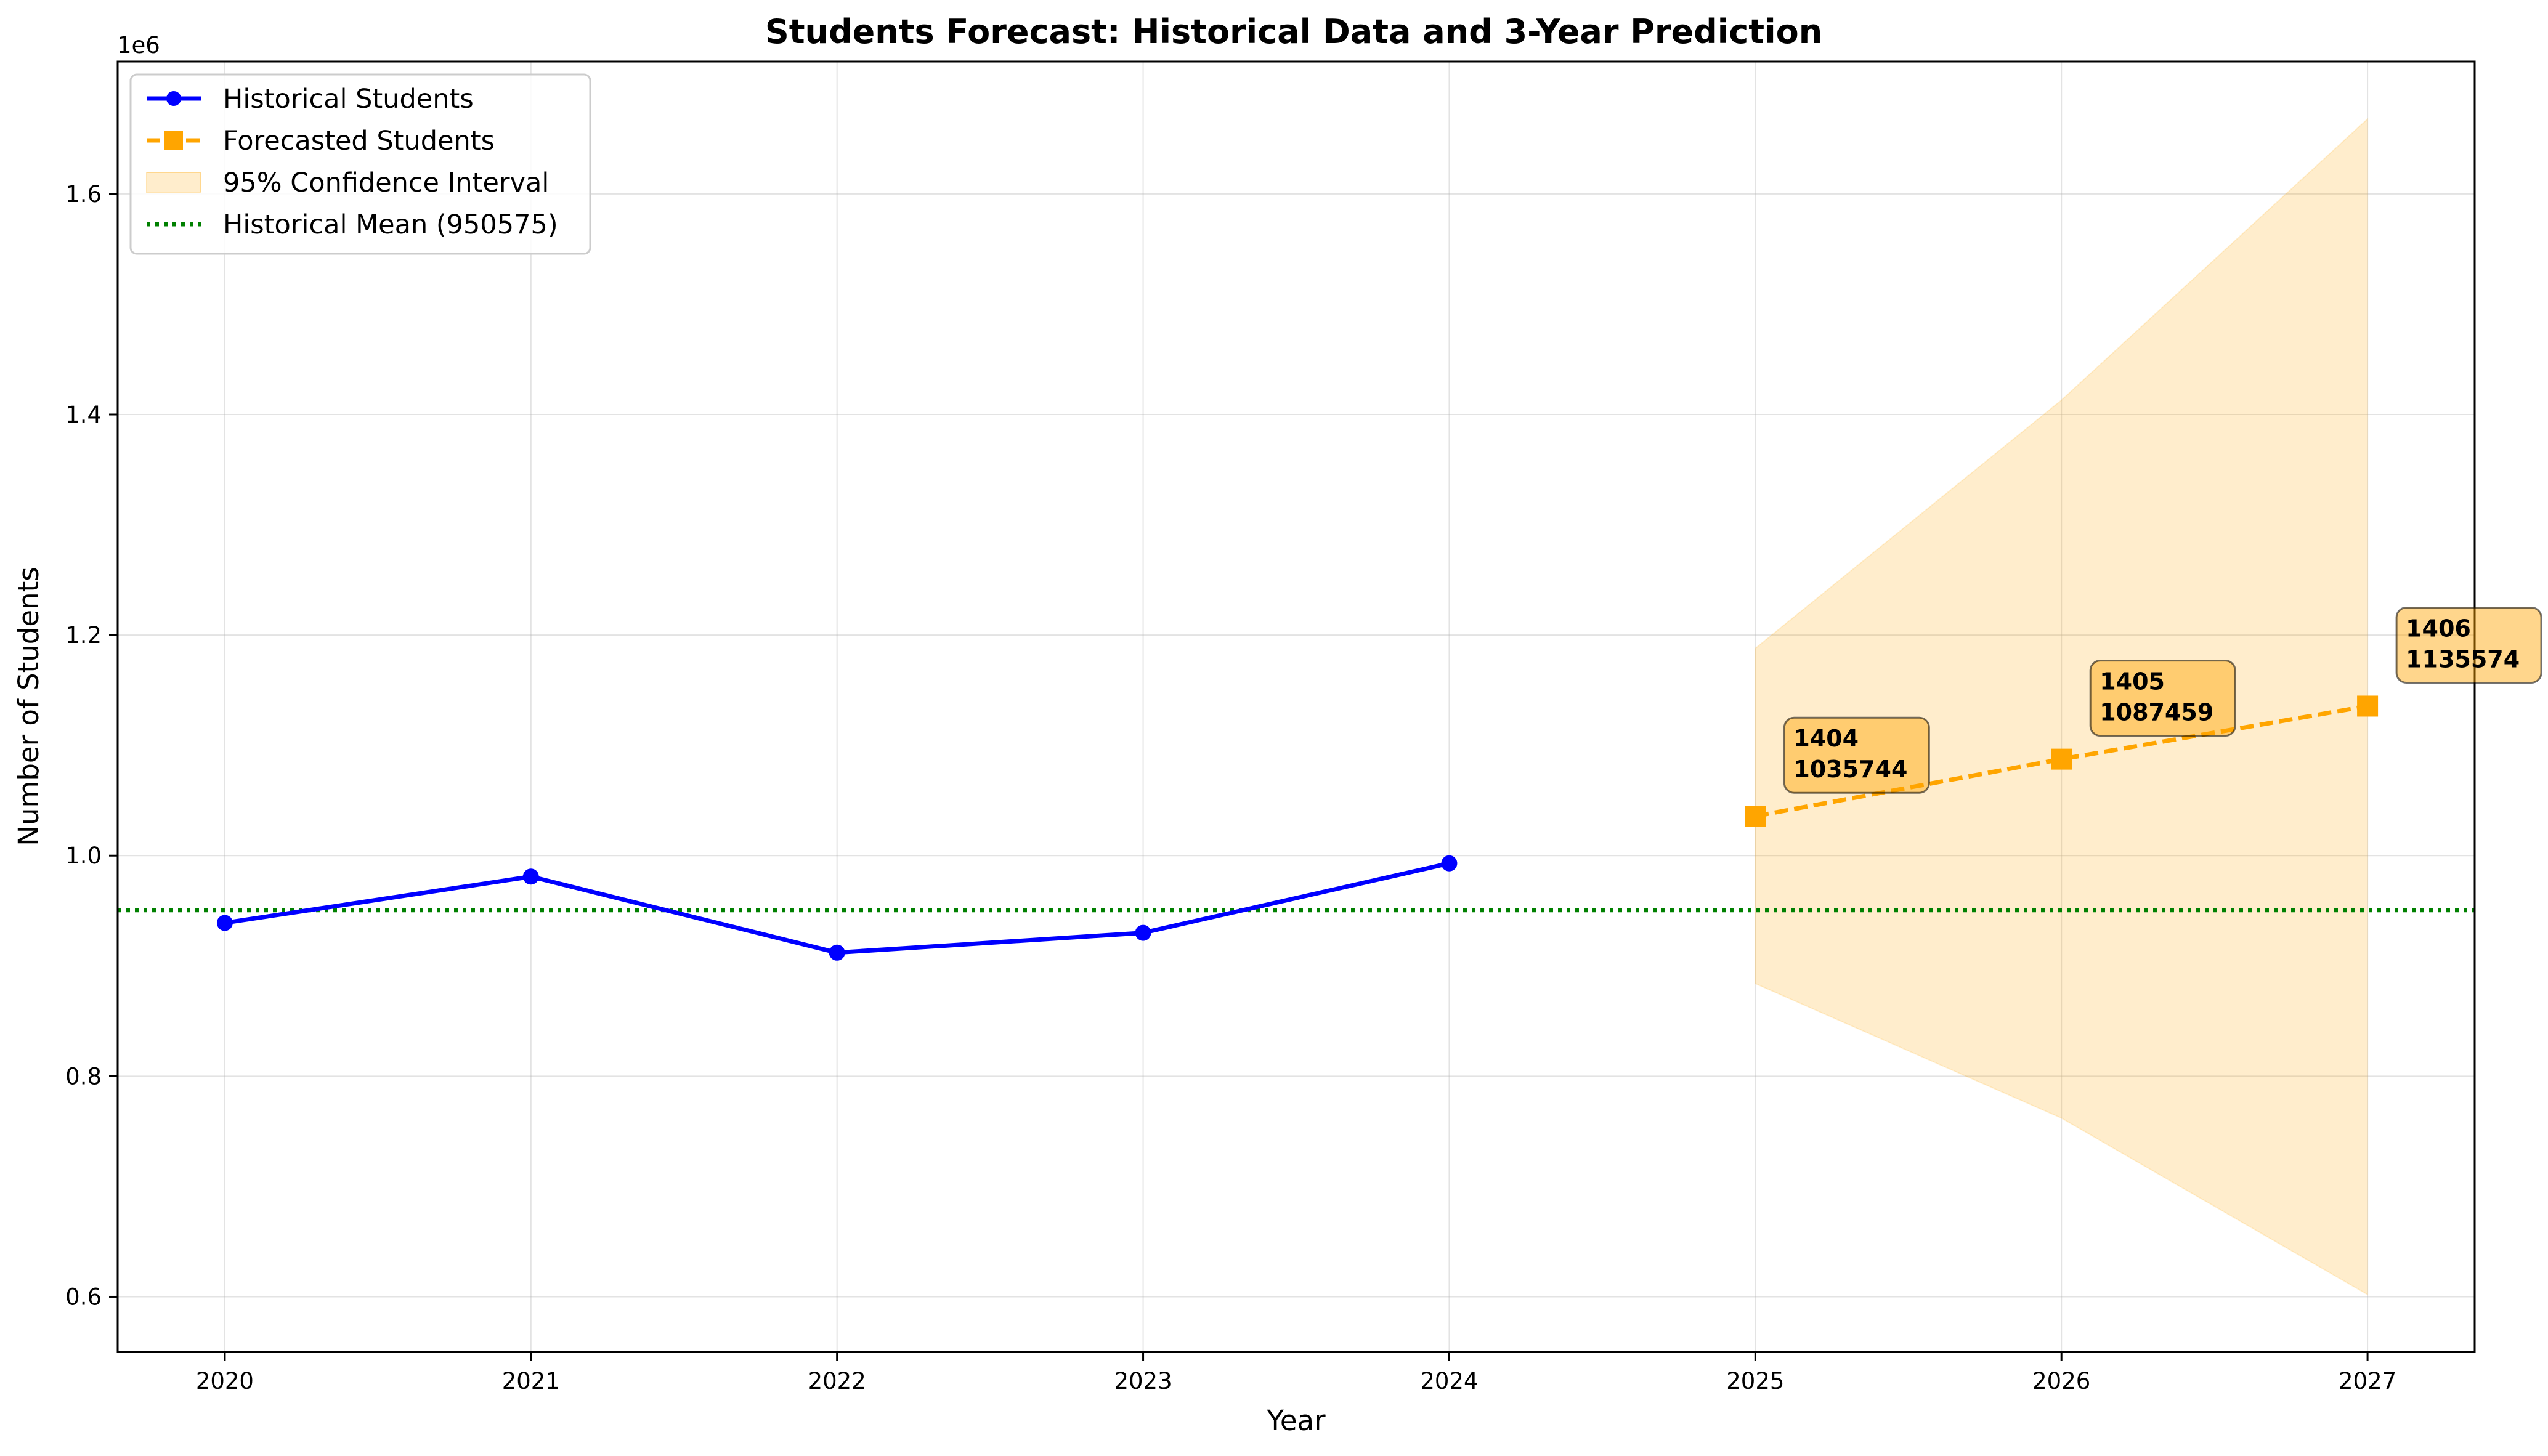 The width and height of the screenshot is (2548, 1456). What do you see at coordinates (1850, 769) in the screenshot?
I see `annotation-value: 1035744` at bounding box center [1850, 769].